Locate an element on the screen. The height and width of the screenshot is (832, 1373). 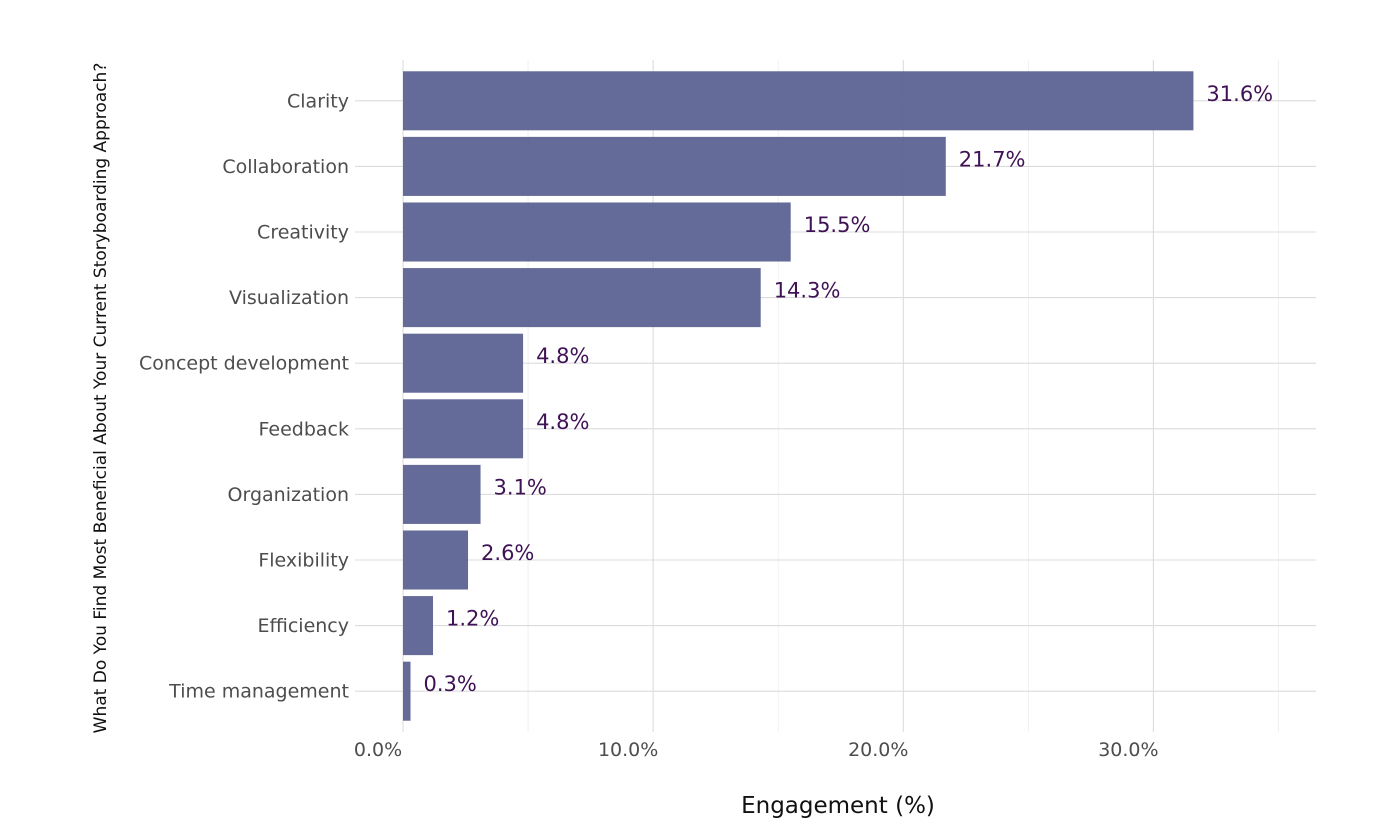
y-tick-label: Concept development is located at coordinates (244, 364).